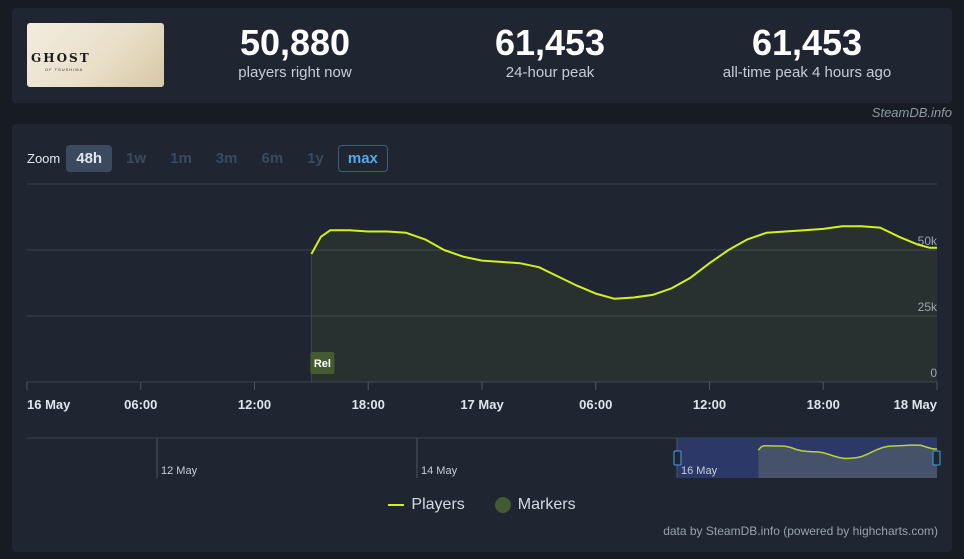 Image resolution: width=964 pixels, height=559 pixels. I want to click on stat-label: 24-hour peak, so click(550, 72).